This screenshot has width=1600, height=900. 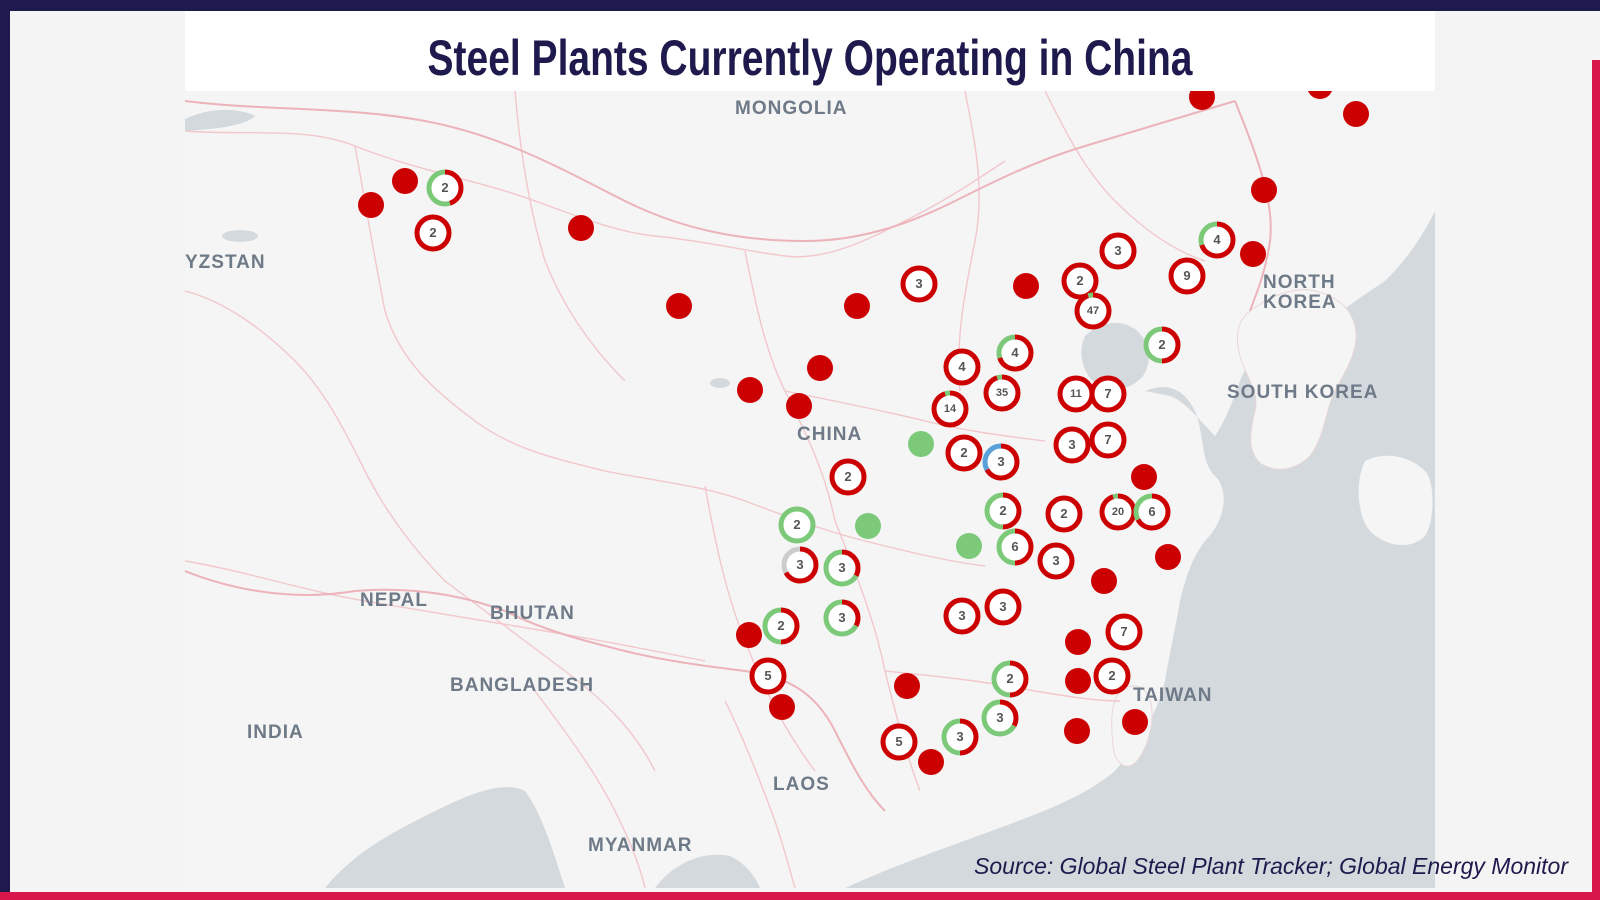 I want to click on cluster-count-label: 6, so click(x=1015, y=546).